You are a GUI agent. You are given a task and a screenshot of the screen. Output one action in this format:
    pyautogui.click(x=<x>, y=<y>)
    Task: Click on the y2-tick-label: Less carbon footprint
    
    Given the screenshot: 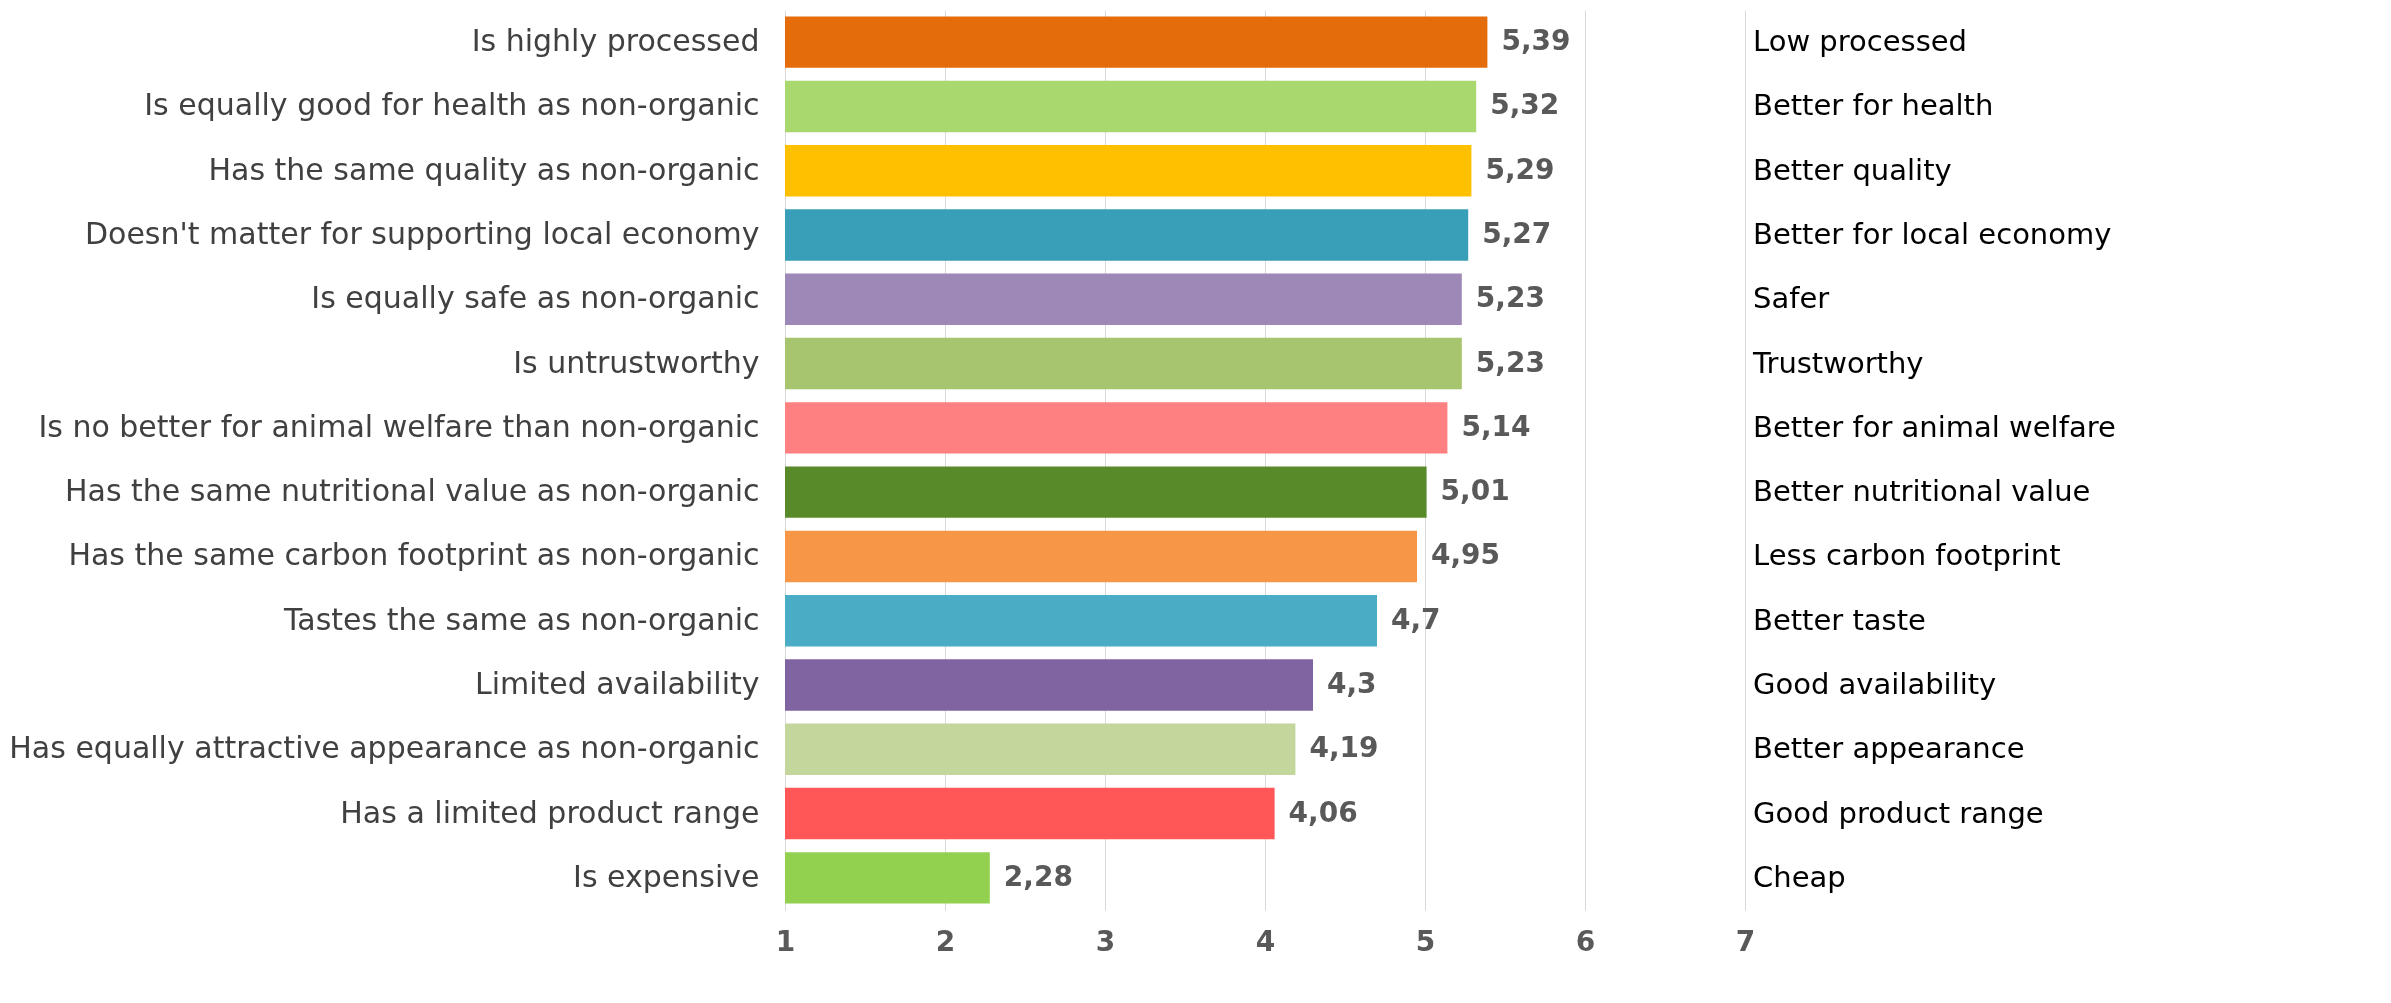 What is the action you would take?
    pyautogui.click(x=1907, y=555)
    